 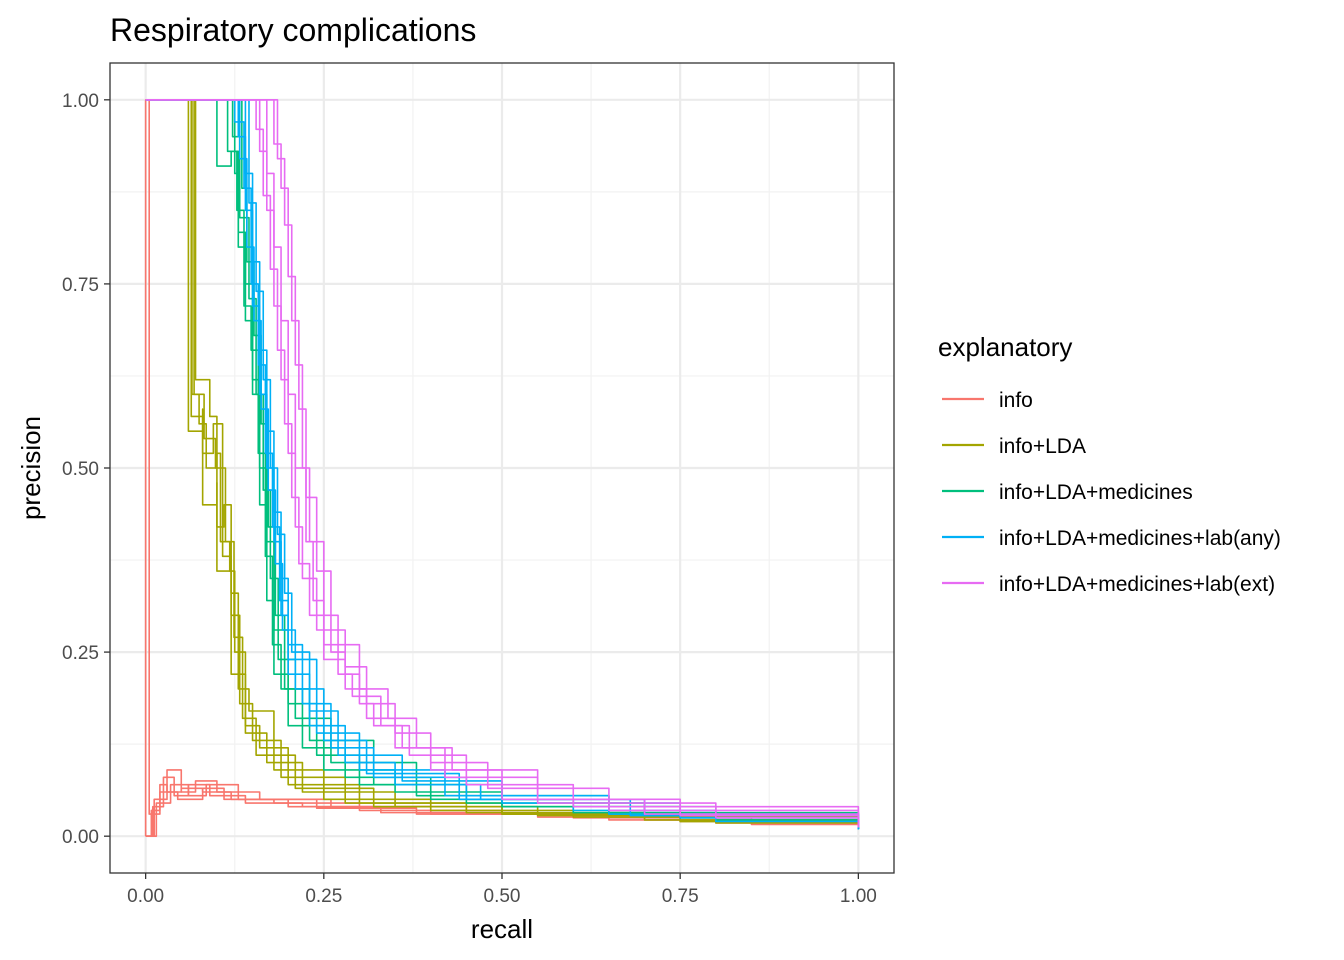 I want to click on y-axis-title: precision, so click(x=31, y=468).